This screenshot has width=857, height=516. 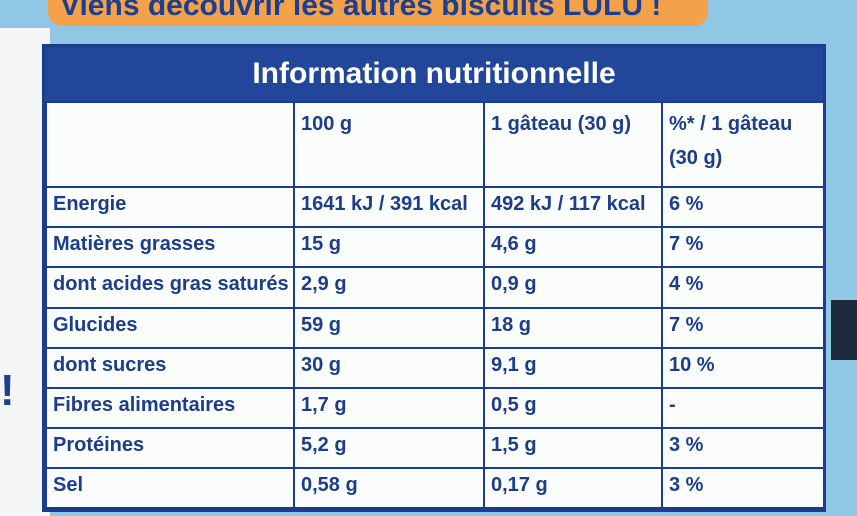 I want to click on table-row: Protéines 5,2 g 1,5 g 3 %, so click(x=435, y=447).